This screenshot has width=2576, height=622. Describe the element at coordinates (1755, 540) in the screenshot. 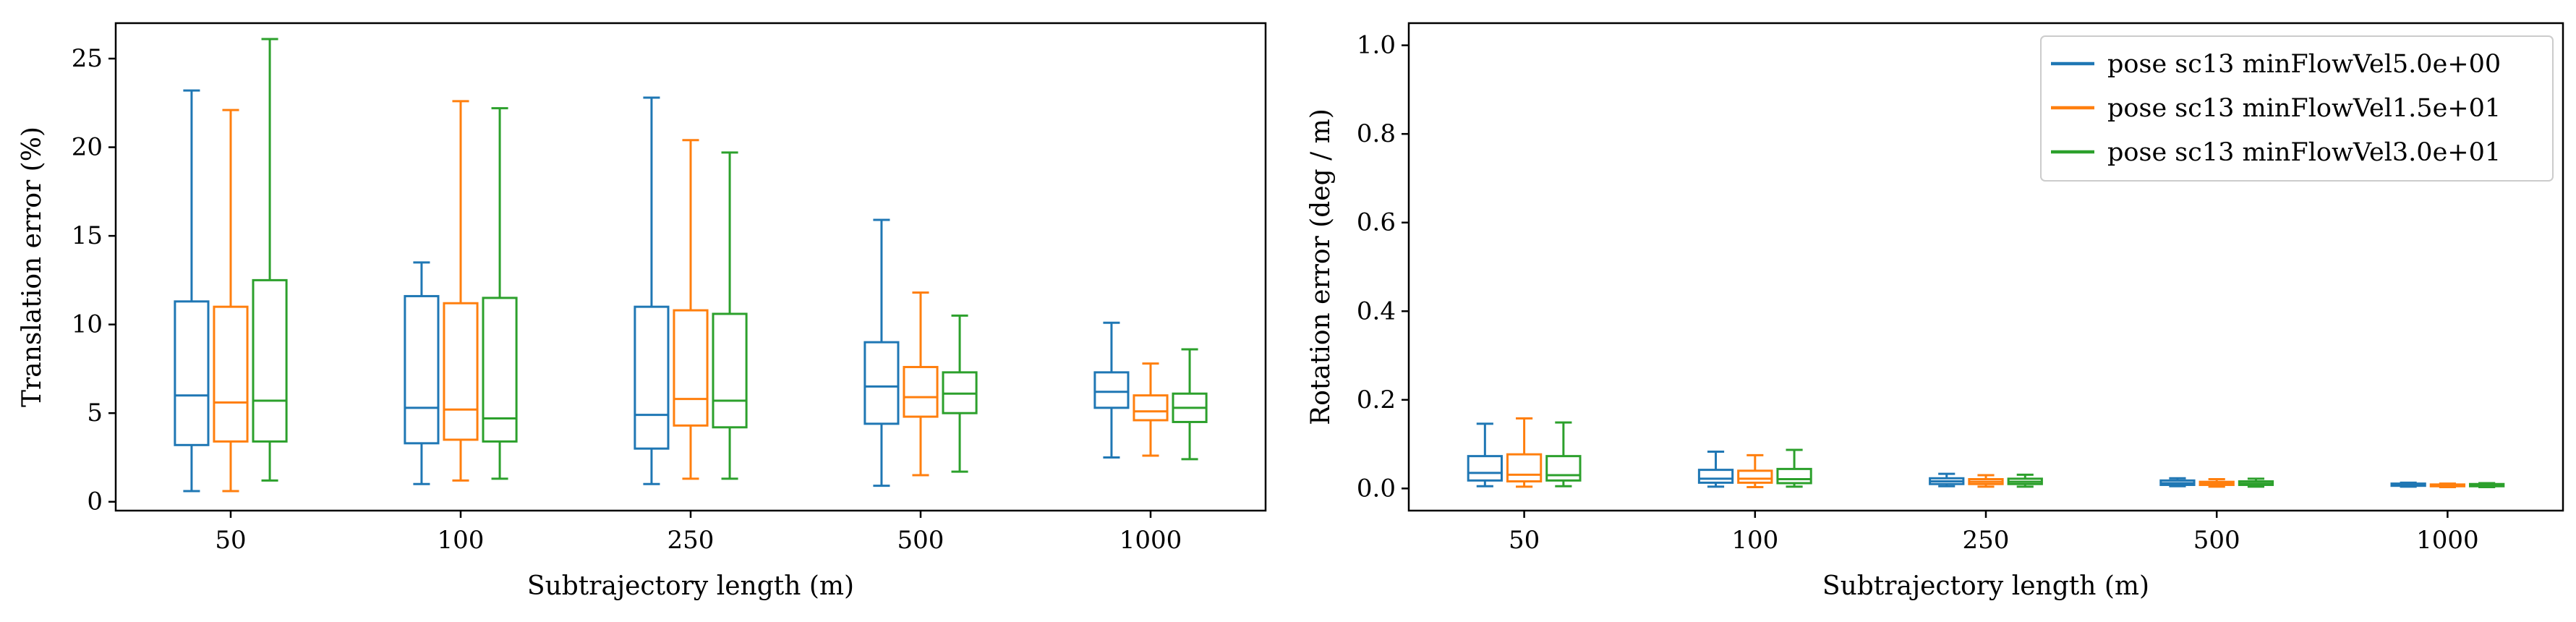

I see `rotation-x-tick-label: 100` at that location.